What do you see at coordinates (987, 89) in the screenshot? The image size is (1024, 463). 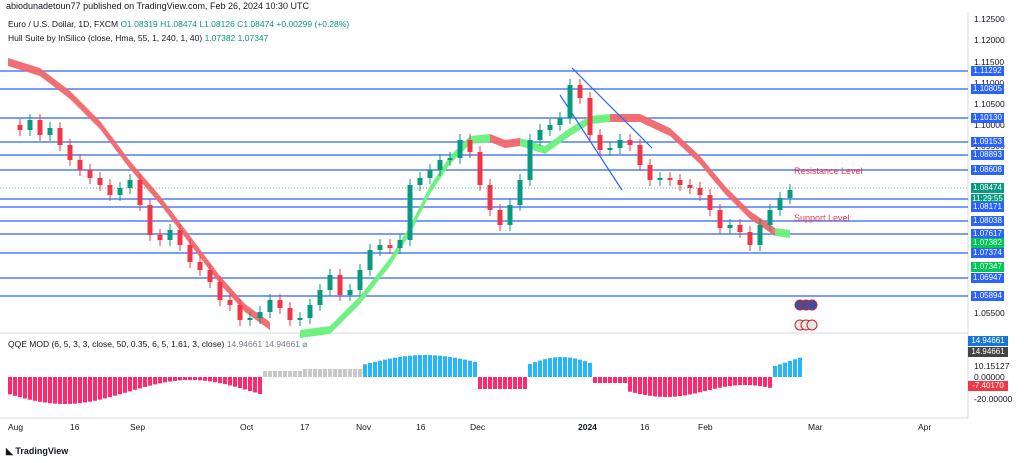 I see `price-tag: 1.10805` at bounding box center [987, 89].